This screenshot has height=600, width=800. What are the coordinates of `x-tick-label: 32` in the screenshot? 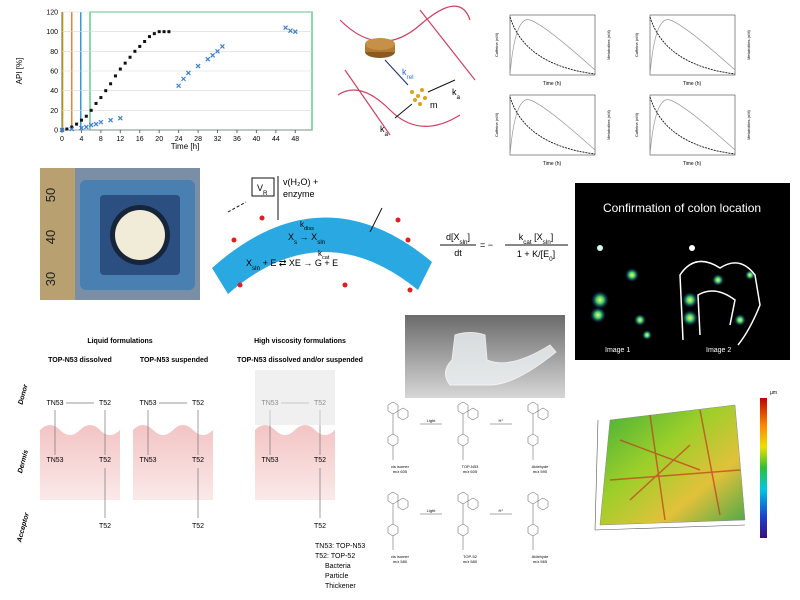 It's located at (218, 139).